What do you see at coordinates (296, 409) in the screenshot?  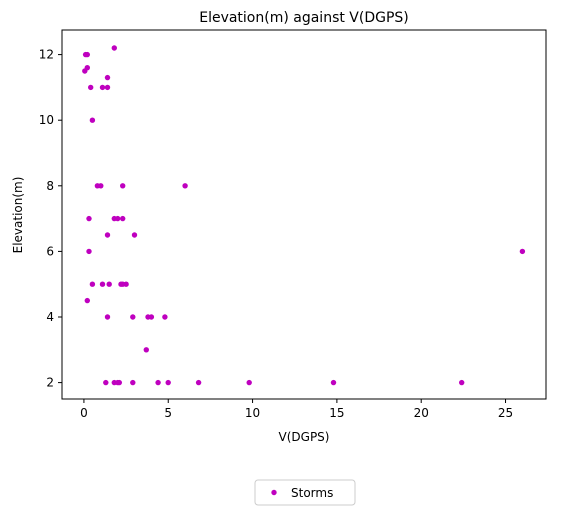 I see `x-axis-ticks: 0 5 10 15 20 25` at bounding box center [296, 409].